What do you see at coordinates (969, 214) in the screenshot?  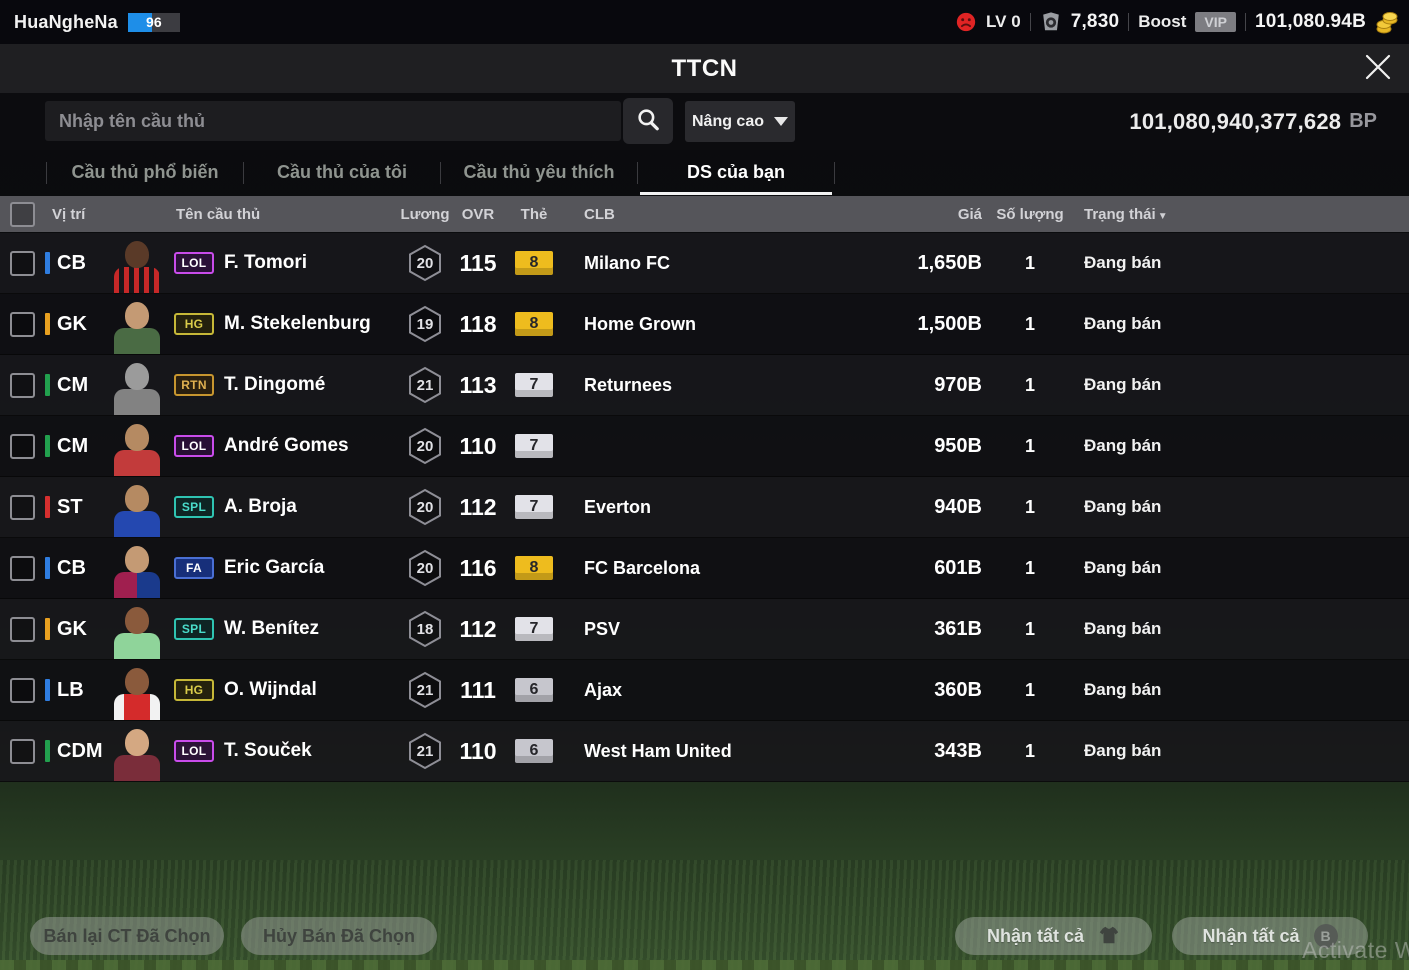 I see `col-header-price: Giá` at bounding box center [969, 214].